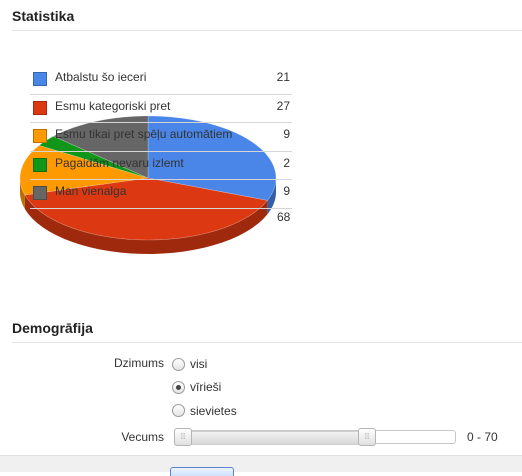  I want to click on legend-label: Esmu tikai pret spēļu automātiem, so click(144, 134).